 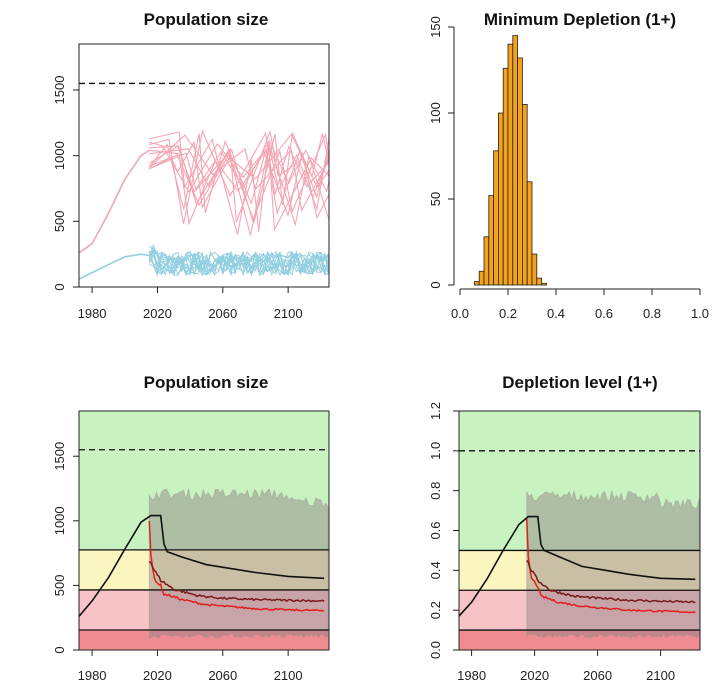 What do you see at coordinates (700, 313) in the screenshot?
I see `x-tick-label: 1.0` at bounding box center [700, 313].